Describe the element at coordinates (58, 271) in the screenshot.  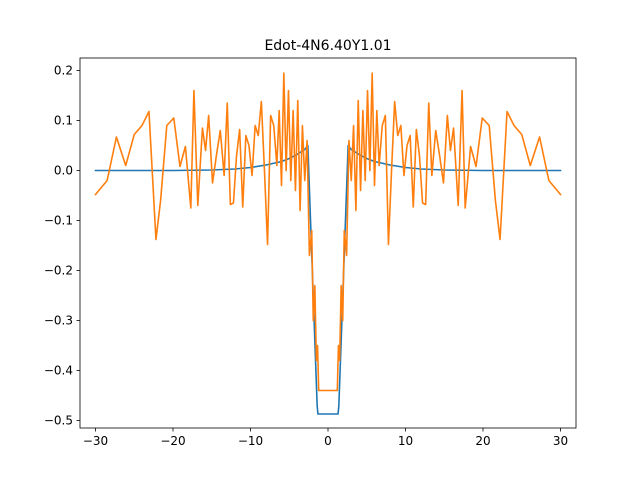
I see `y-tick-label: −0.2` at that location.